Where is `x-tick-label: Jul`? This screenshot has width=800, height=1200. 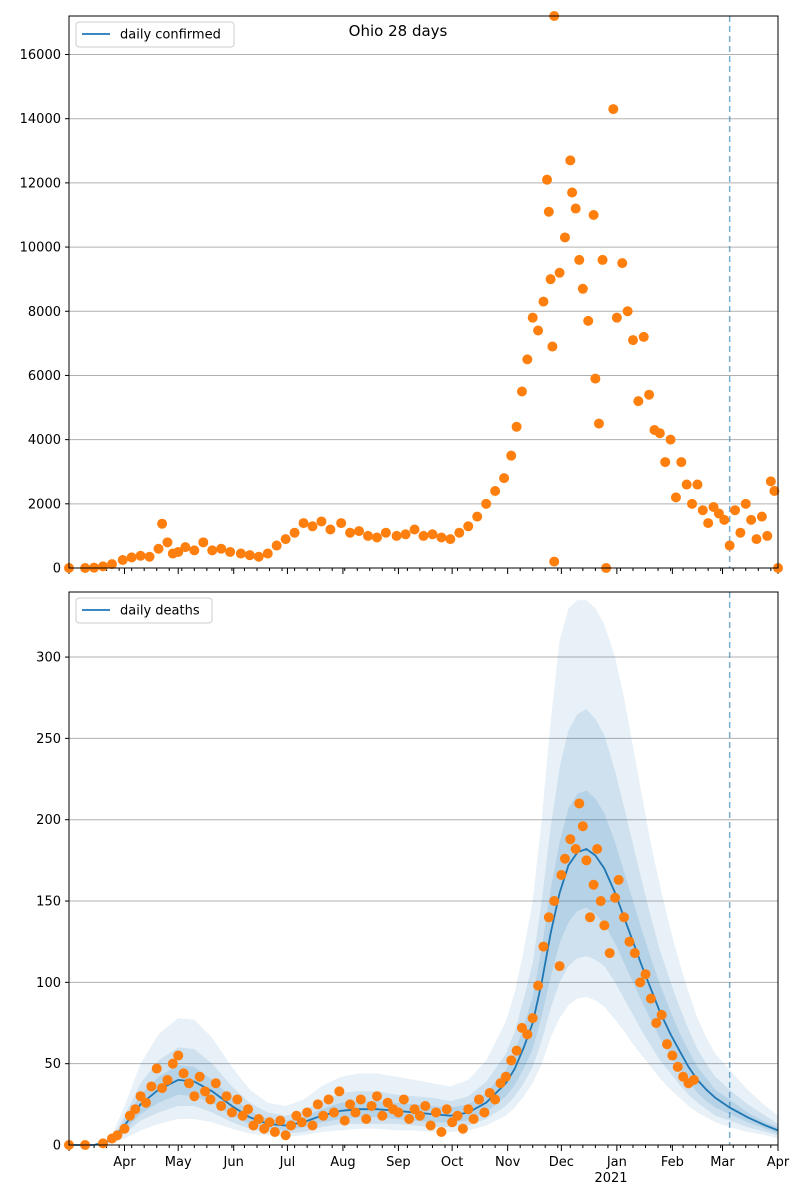
x-tick-label: Jul is located at coordinates (287, 1162).